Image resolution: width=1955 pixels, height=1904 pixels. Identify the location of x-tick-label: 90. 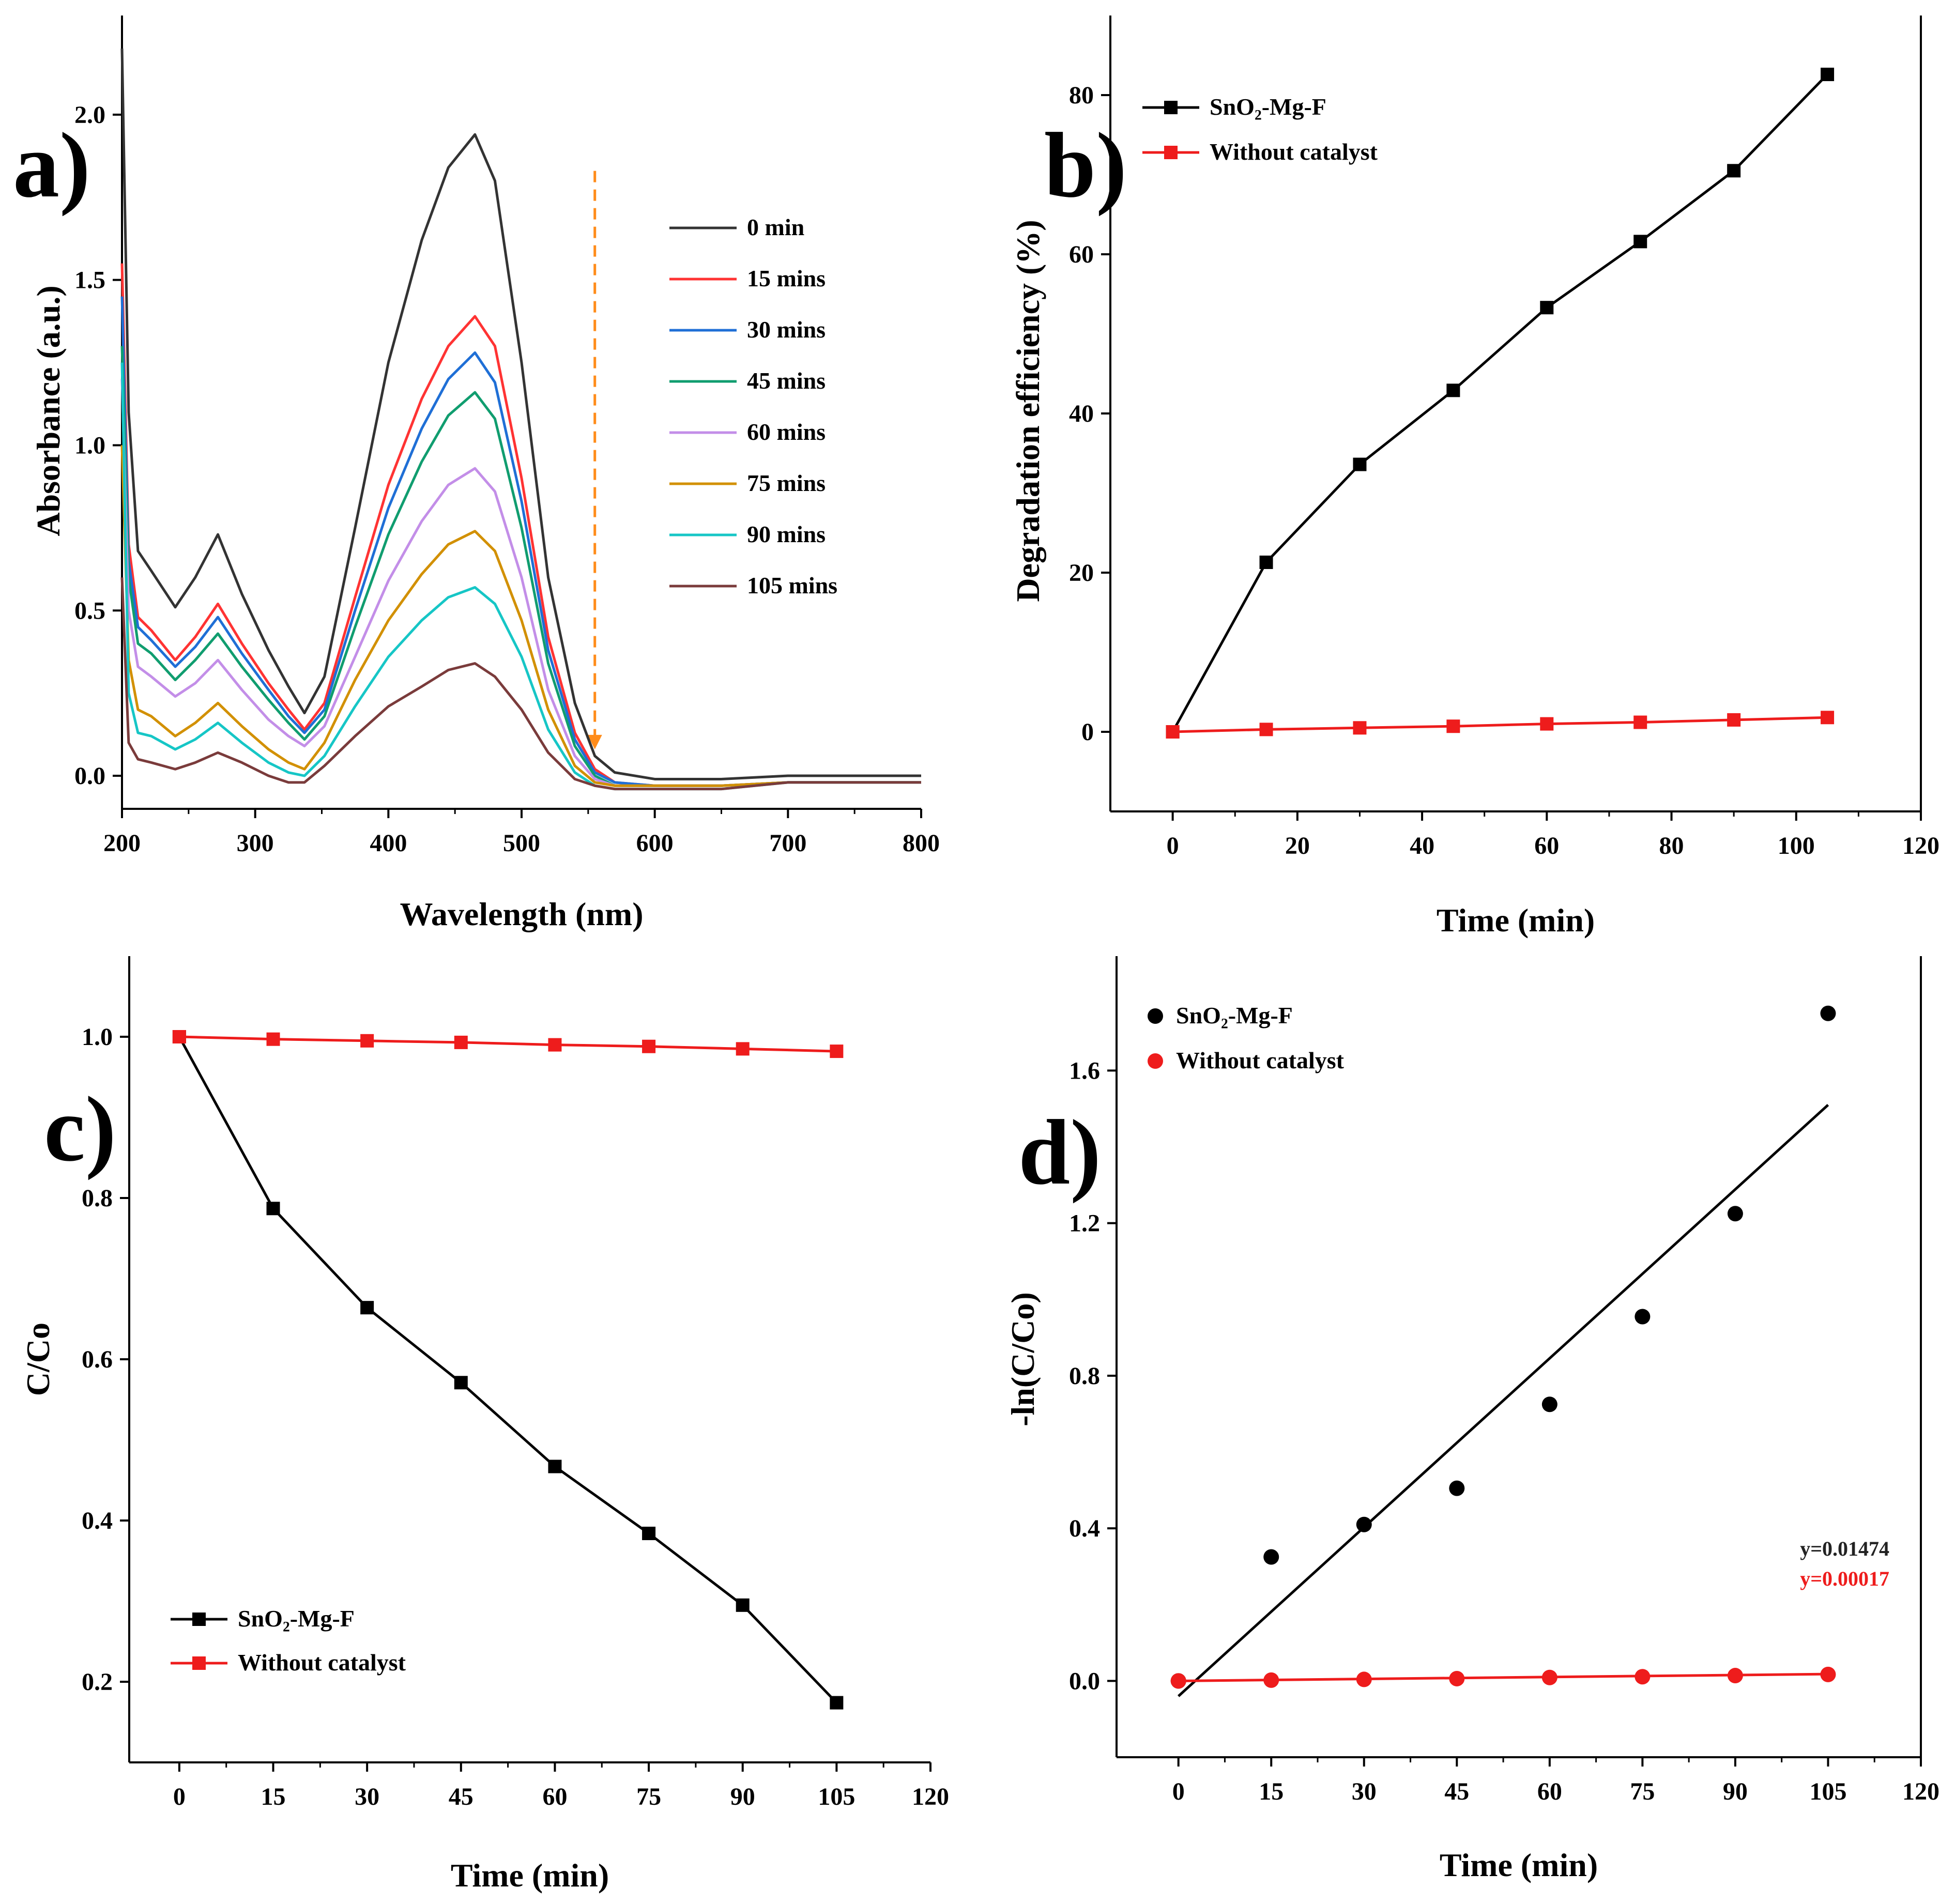
(742, 1796).